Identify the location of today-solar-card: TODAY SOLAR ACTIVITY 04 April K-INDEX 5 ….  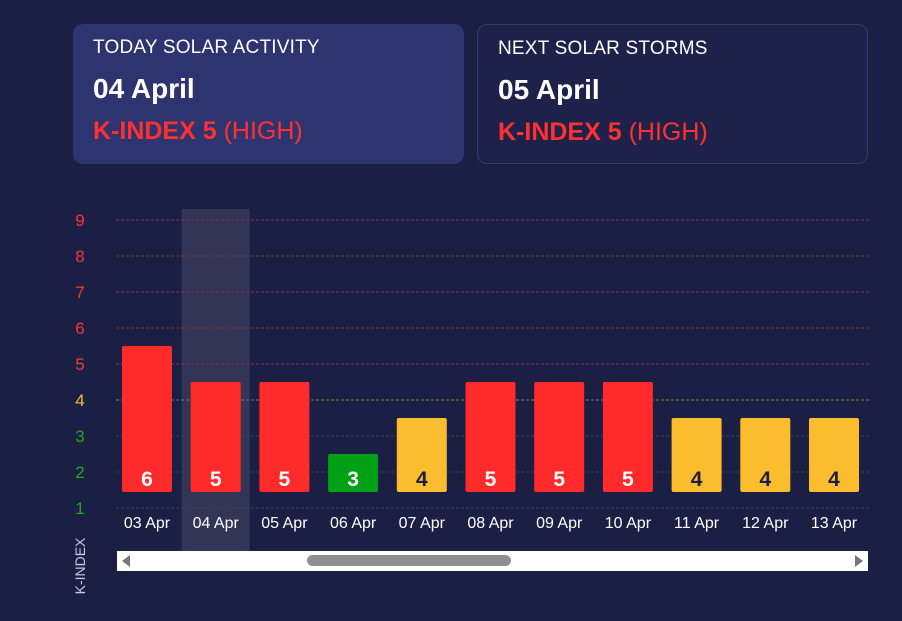
(268, 94).